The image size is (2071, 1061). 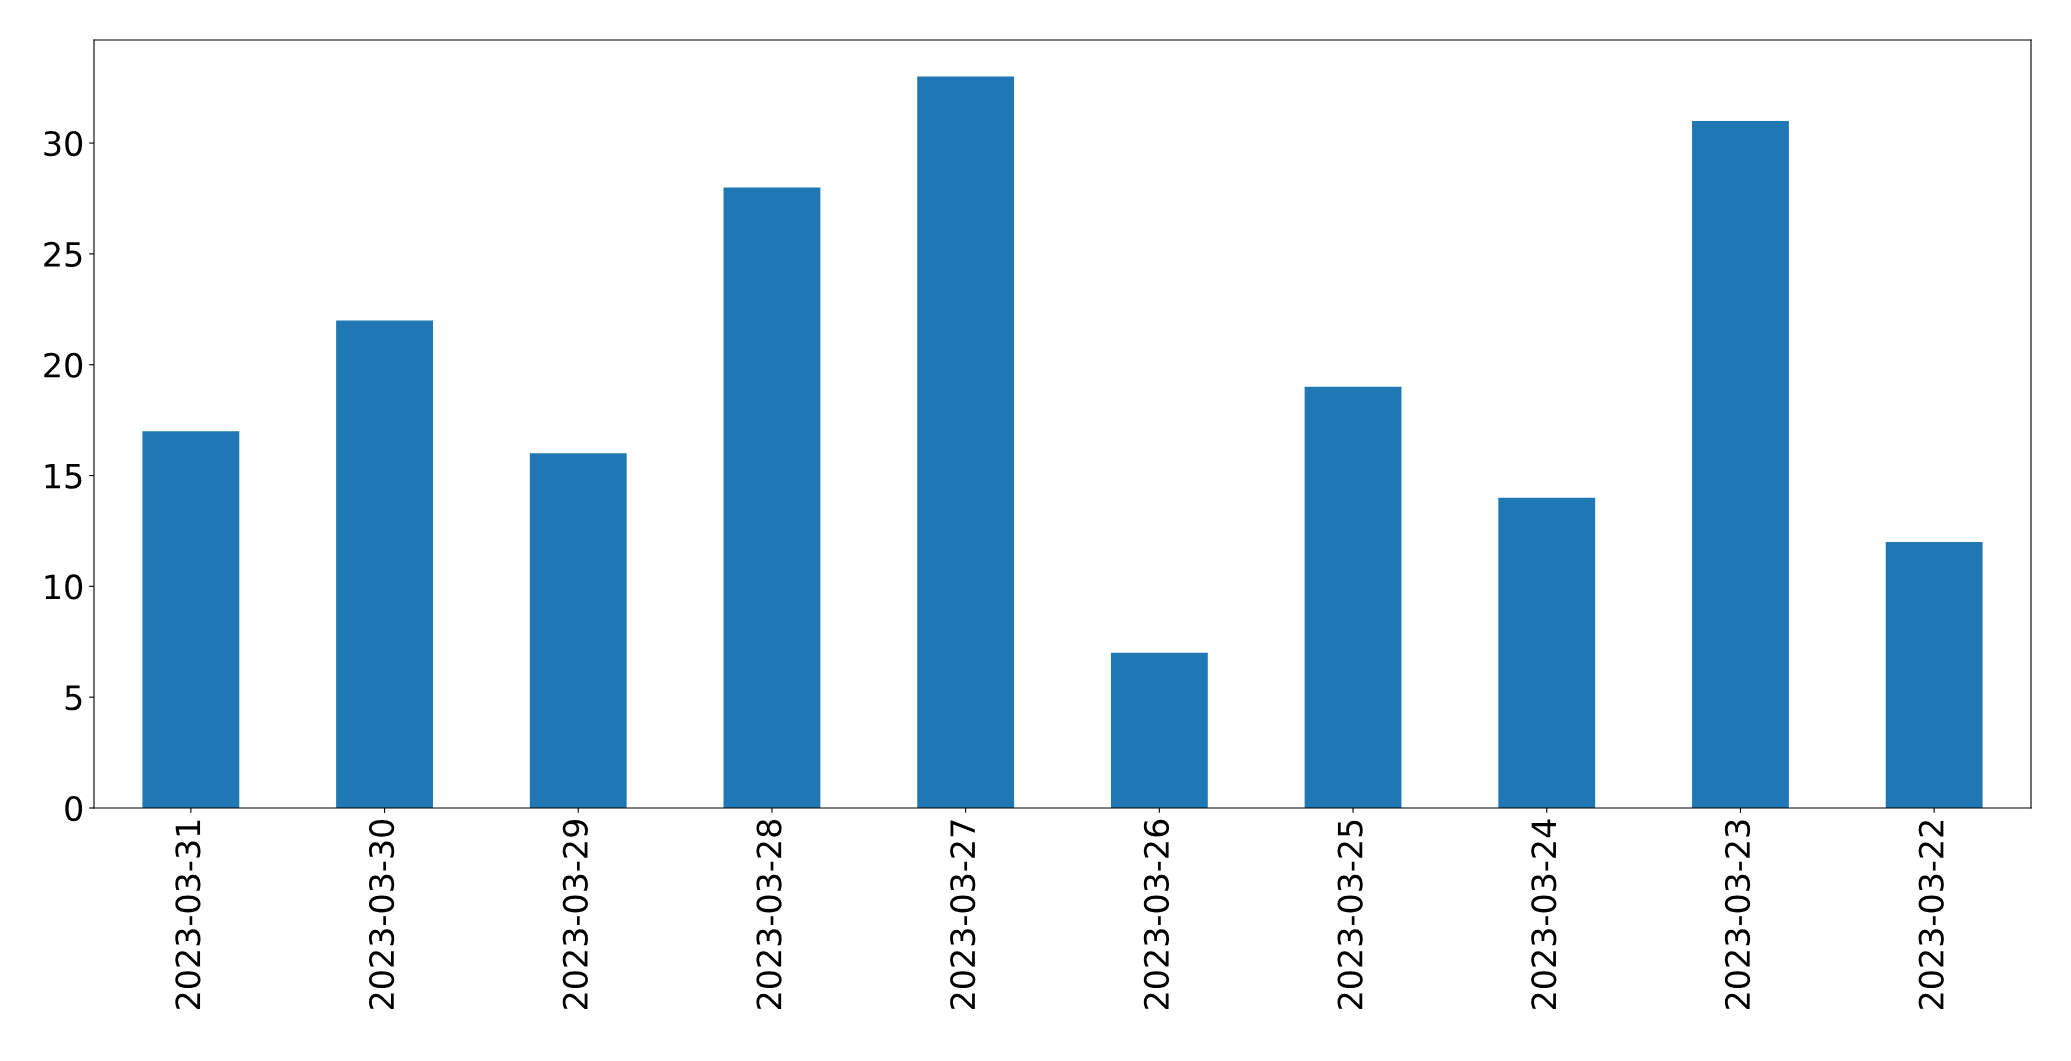 What do you see at coordinates (769, 914) in the screenshot?
I see `x-tick-label: 2023-03-28` at bounding box center [769, 914].